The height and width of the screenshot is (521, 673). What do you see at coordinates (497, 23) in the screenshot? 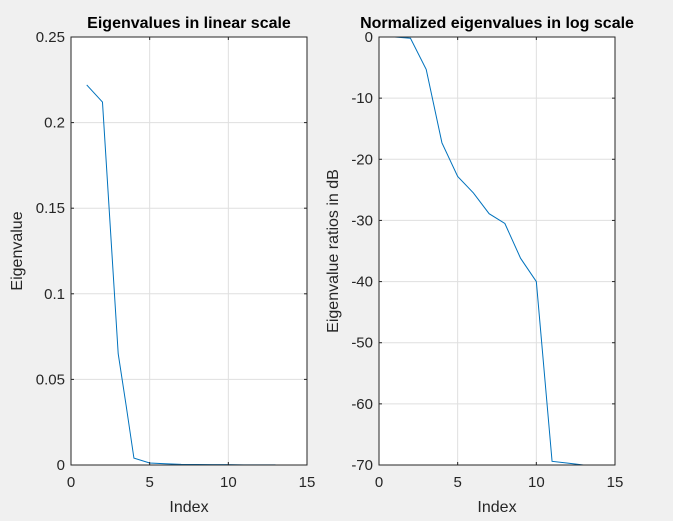
I see `log-chart-title: Normalized eigenvalues in log scale` at bounding box center [497, 23].